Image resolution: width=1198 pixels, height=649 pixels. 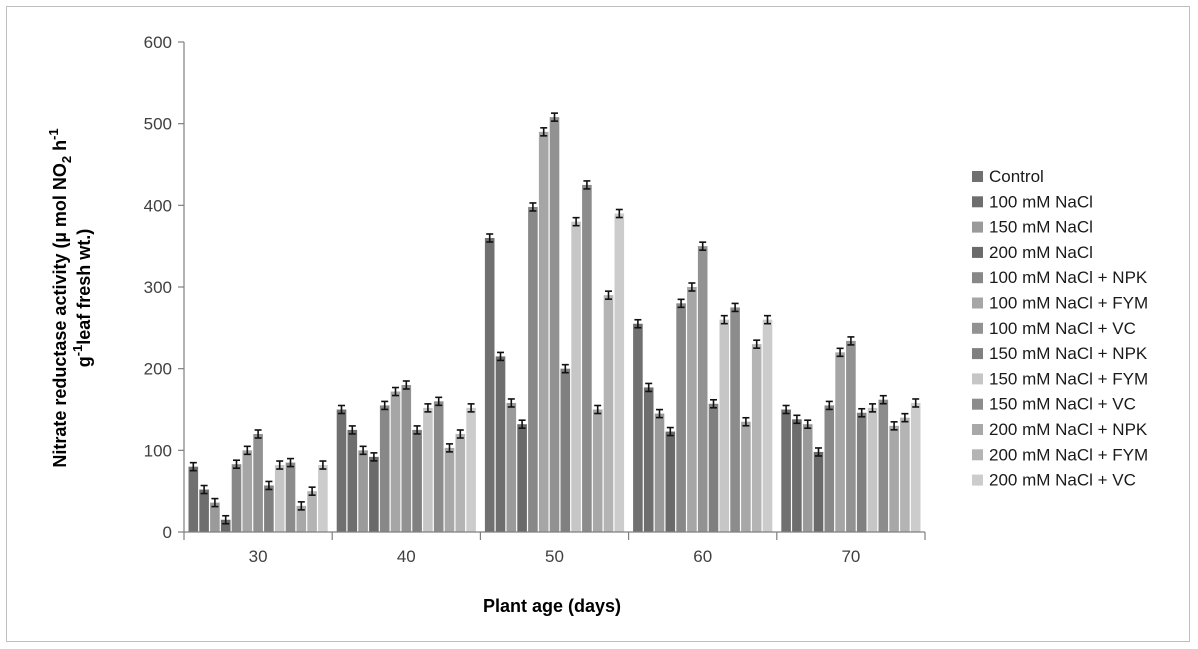 I want to click on legend-label: 200 mM NaCl + VC, so click(x=1062, y=480).